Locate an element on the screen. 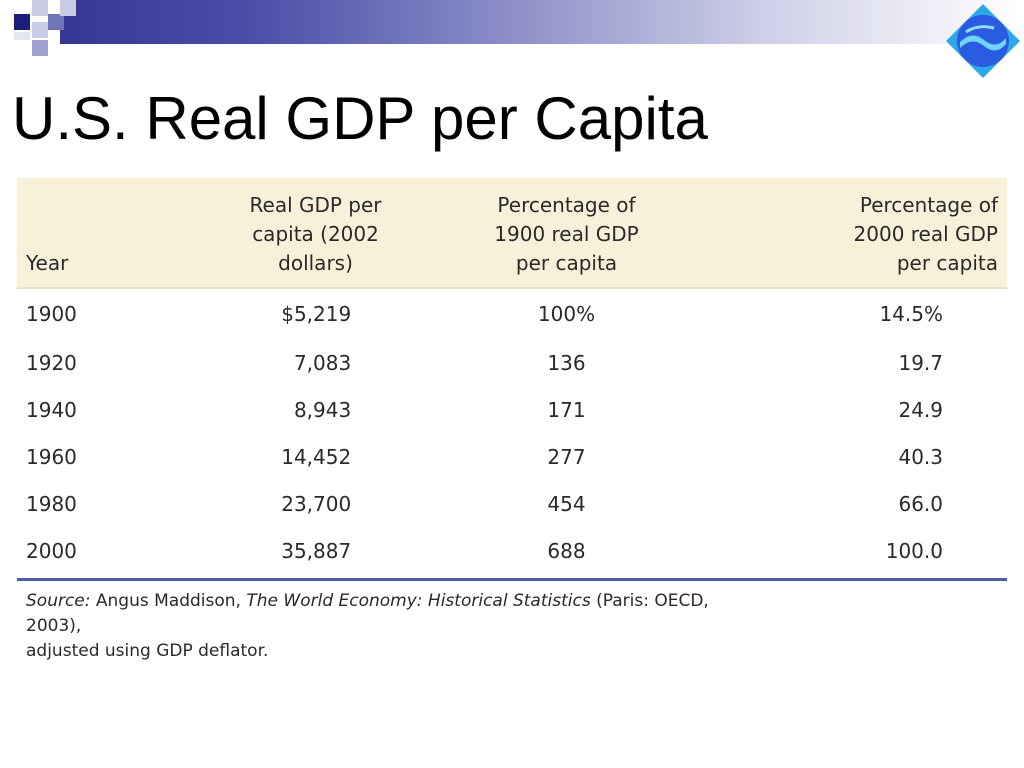 This screenshot has width=1024, height=768. source-author: Angus Maddison, is located at coordinates (168, 601).